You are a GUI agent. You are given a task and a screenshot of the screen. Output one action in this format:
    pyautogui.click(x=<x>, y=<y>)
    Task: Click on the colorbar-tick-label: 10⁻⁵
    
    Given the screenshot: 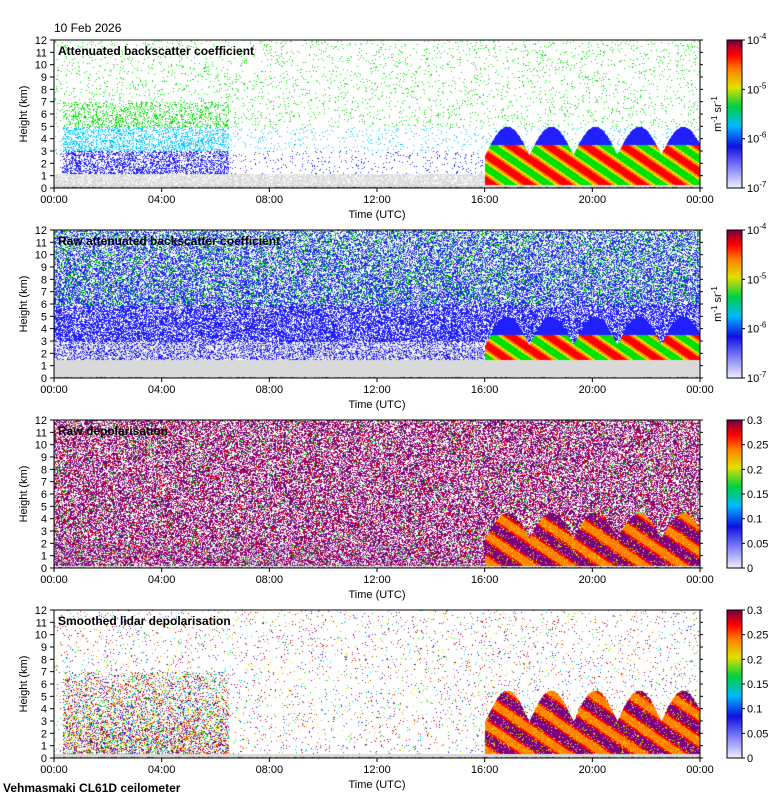 What is the action you would take?
    pyautogui.click(x=757, y=88)
    